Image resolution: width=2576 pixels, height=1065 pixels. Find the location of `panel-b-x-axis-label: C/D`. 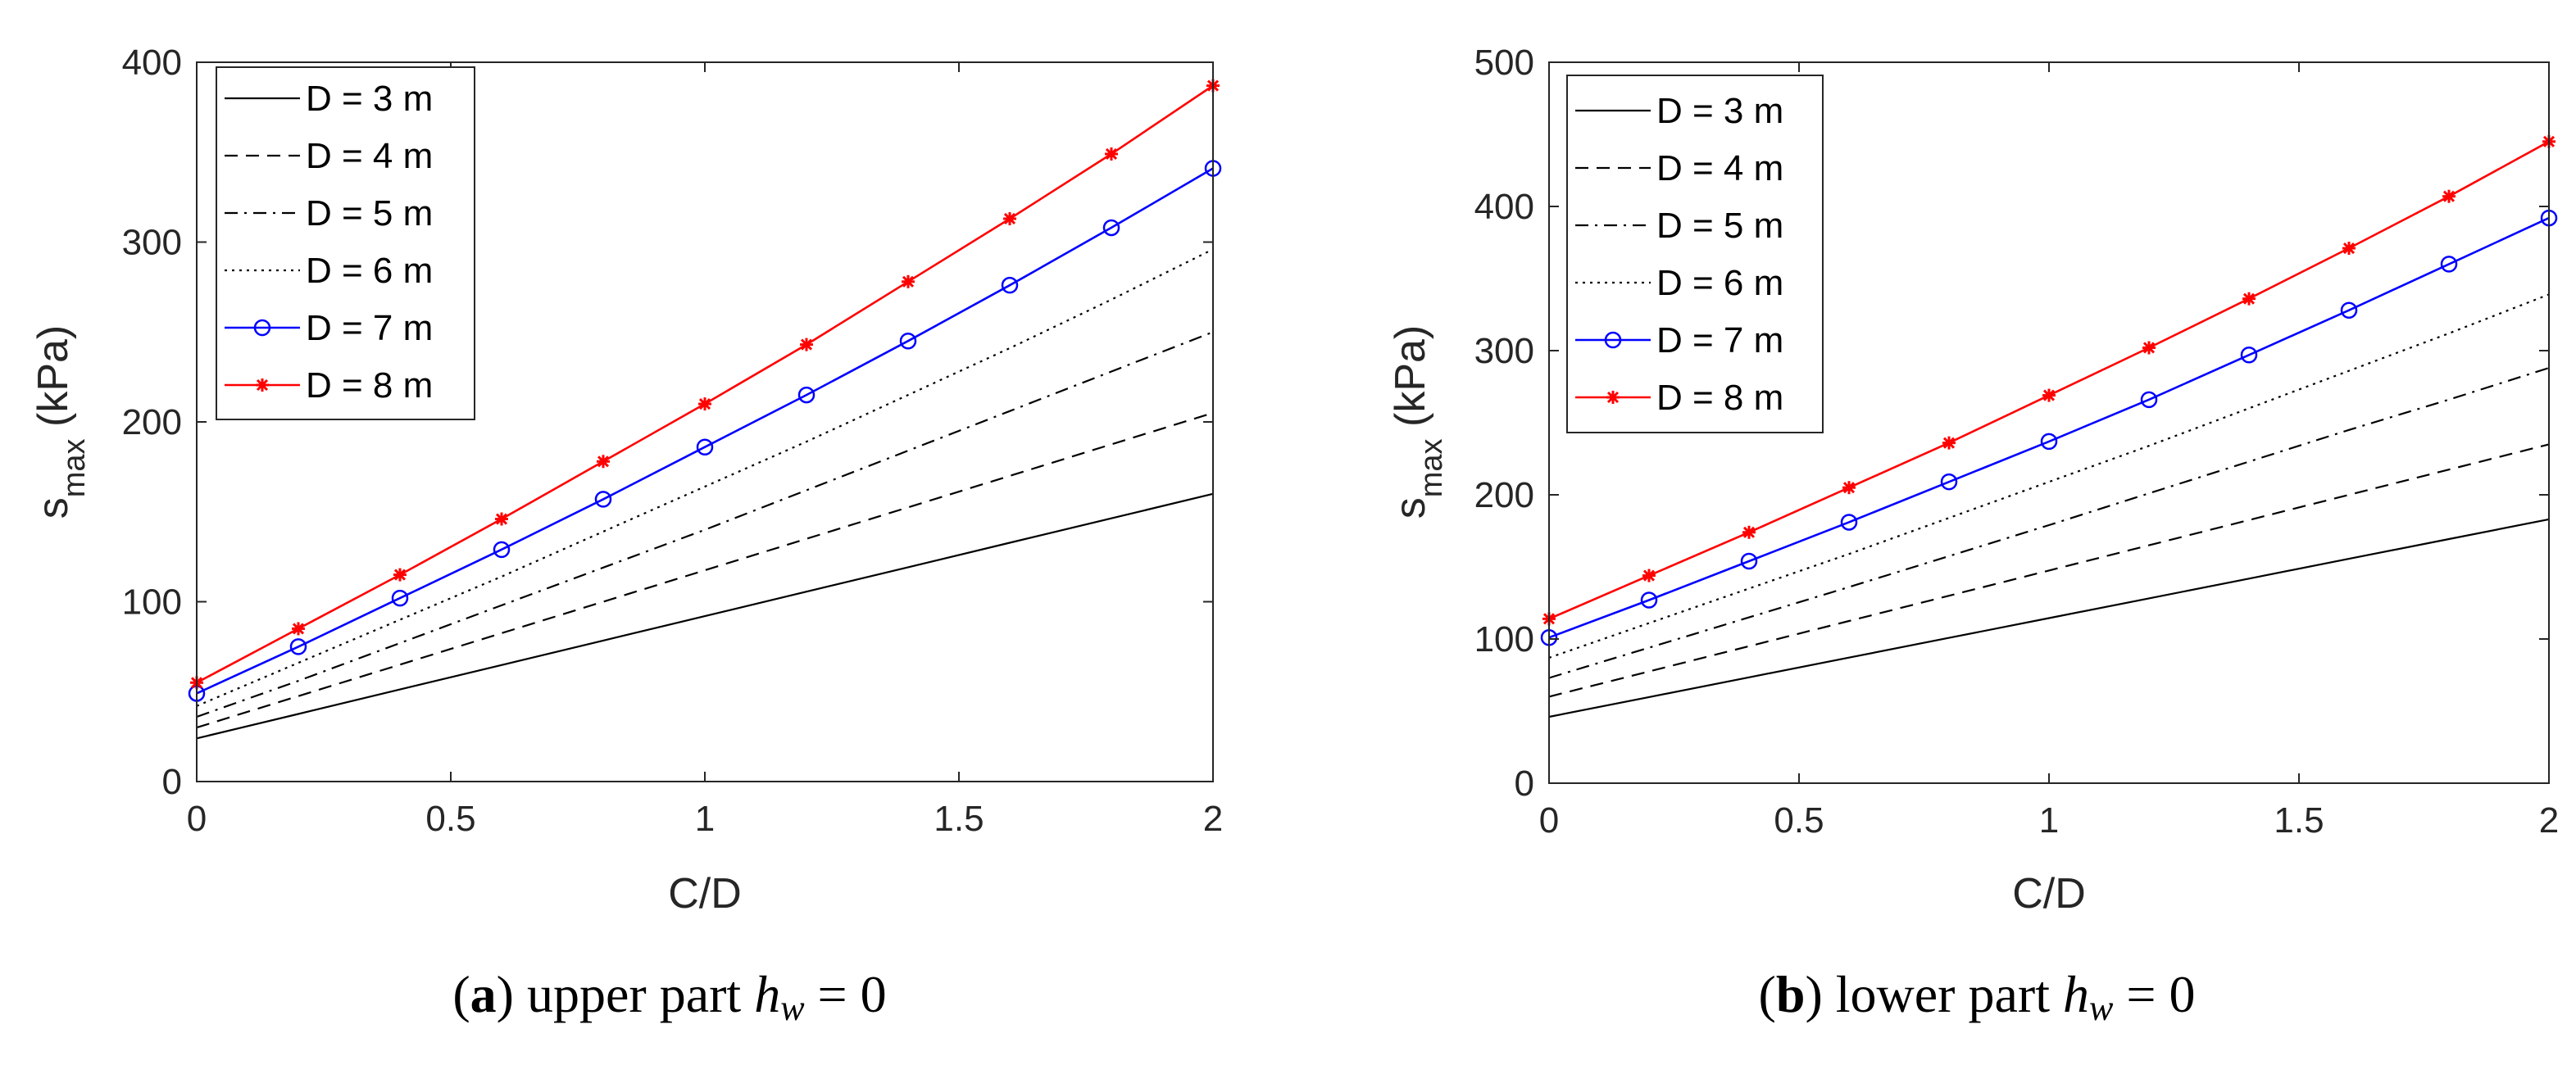

panel-b-x-axis-label: C/D is located at coordinates (2049, 894).